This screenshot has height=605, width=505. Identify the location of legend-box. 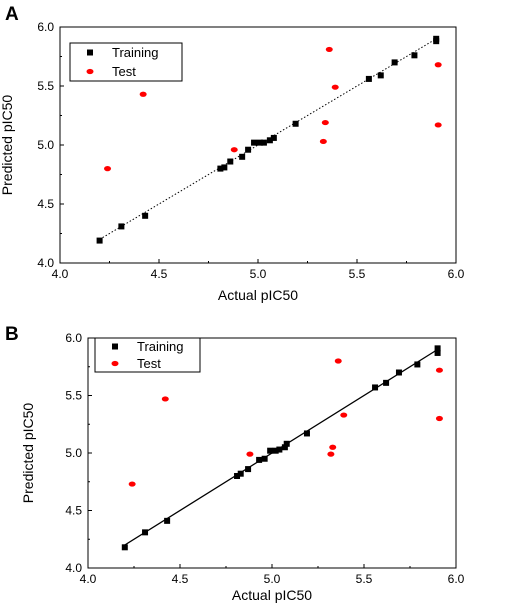
(126, 62).